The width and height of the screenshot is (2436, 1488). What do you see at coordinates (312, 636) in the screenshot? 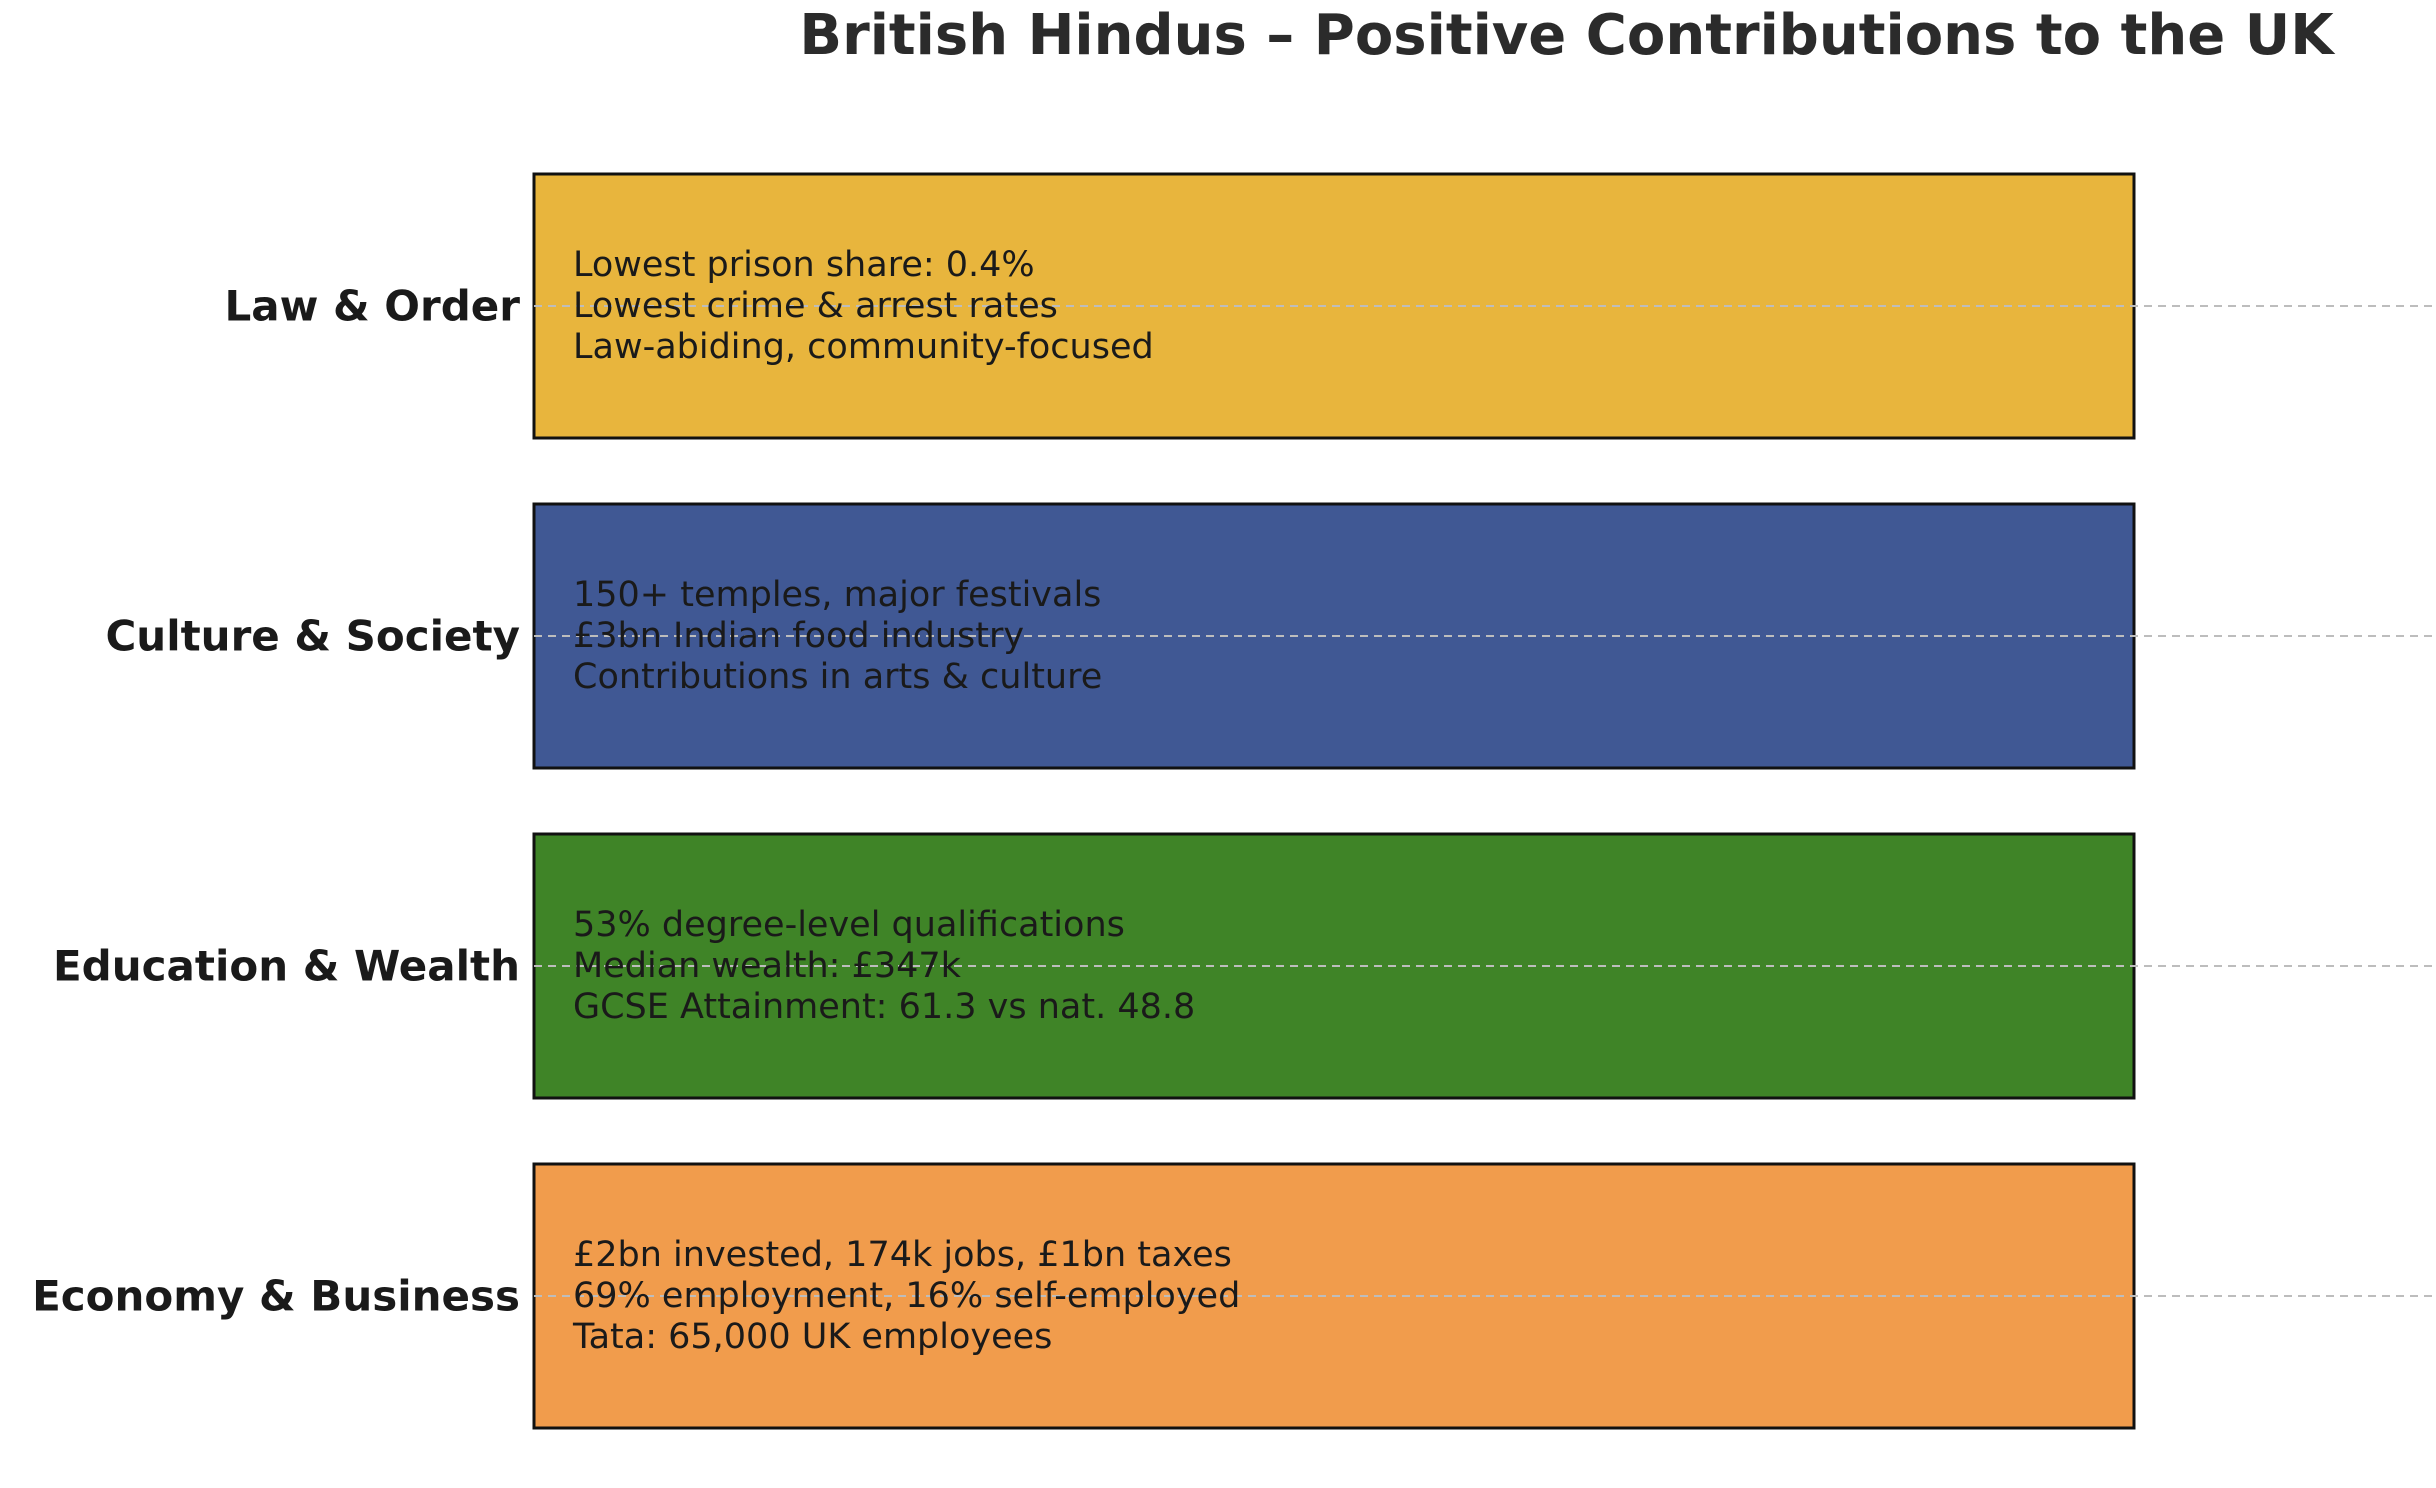
I see `category-label-culture-and-society: Culture & Society` at bounding box center [312, 636].